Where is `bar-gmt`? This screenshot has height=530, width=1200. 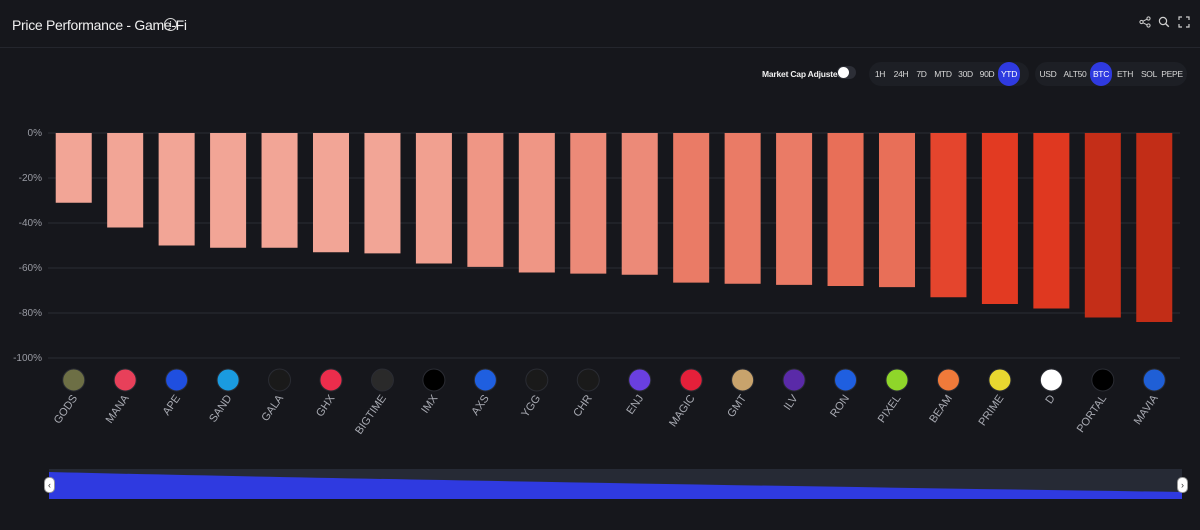
bar-gmt is located at coordinates (742, 208).